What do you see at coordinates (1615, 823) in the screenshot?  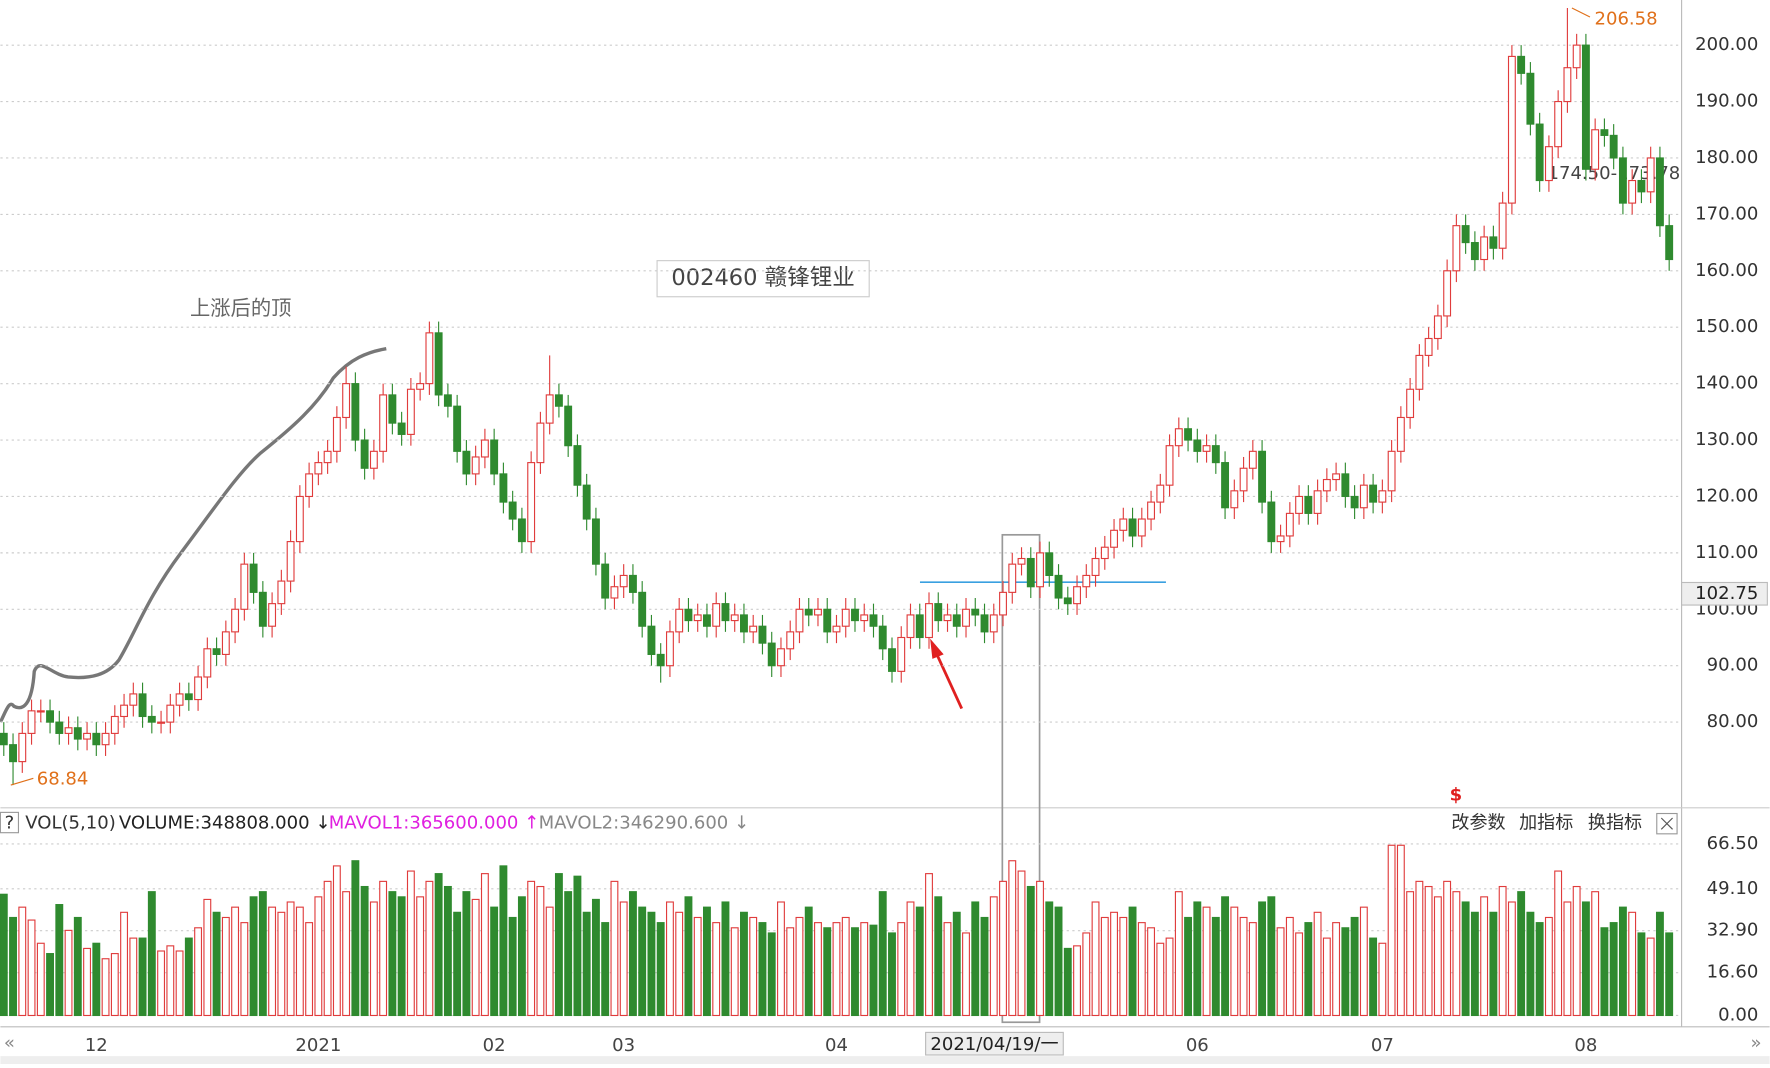 I see `toolbar-button: 换指标` at bounding box center [1615, 823].